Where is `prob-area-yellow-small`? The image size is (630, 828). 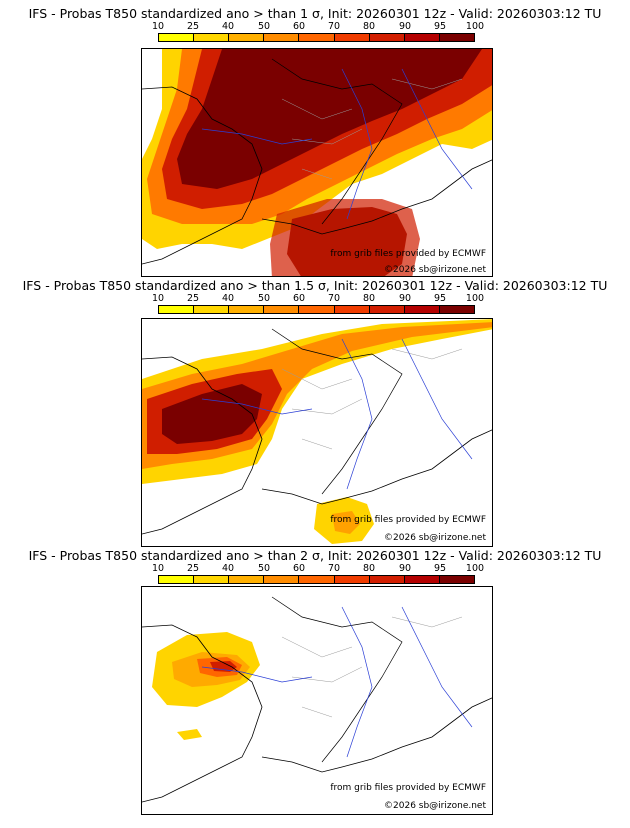
prob-area-yellow-small is located at coordinates (189, 734).